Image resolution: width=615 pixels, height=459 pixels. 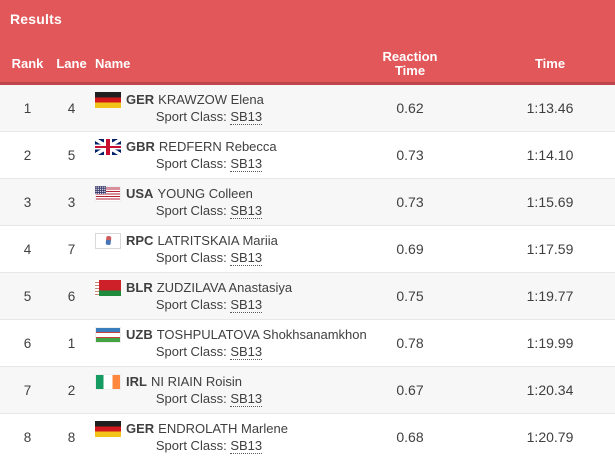 I want to click on column-header-rank: Rank, so click(x=27, y=63).